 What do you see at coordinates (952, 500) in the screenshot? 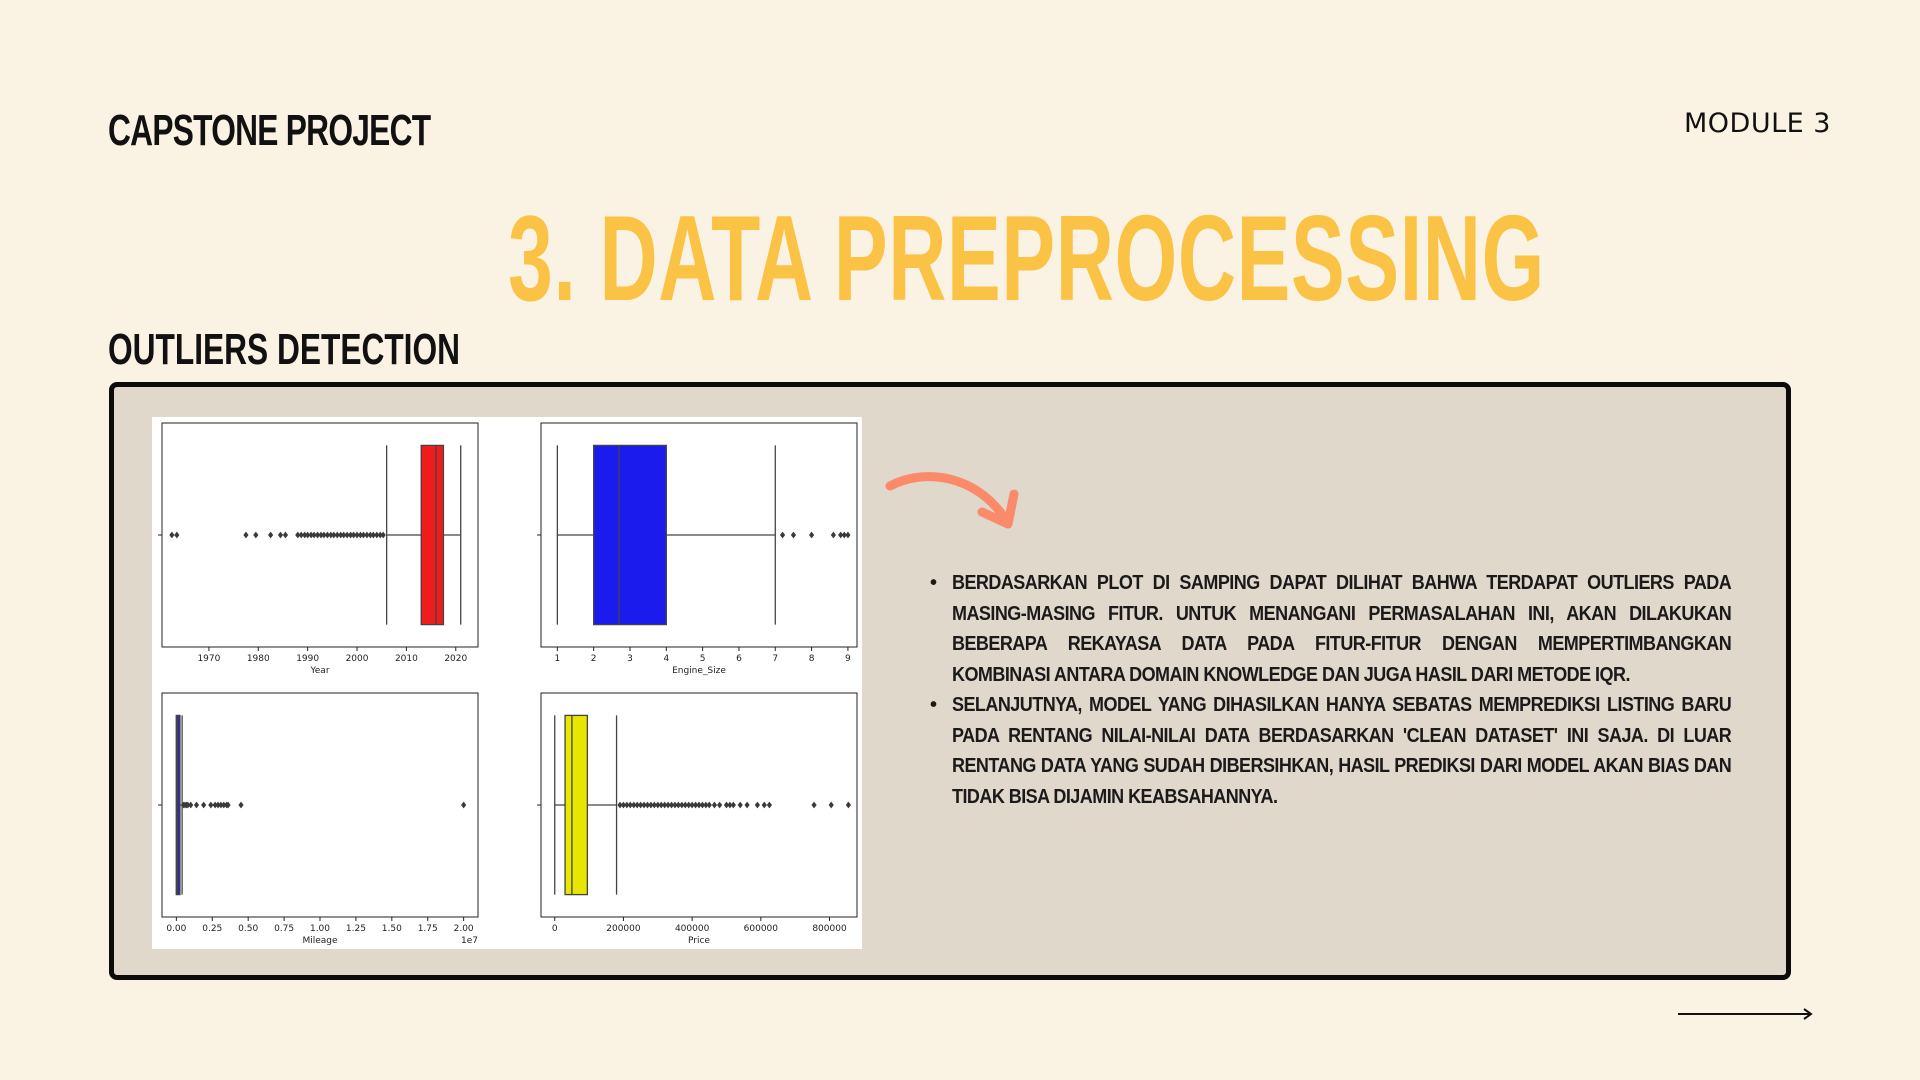
I see `curved-arrow-icon` at bounding box center [952, 500].